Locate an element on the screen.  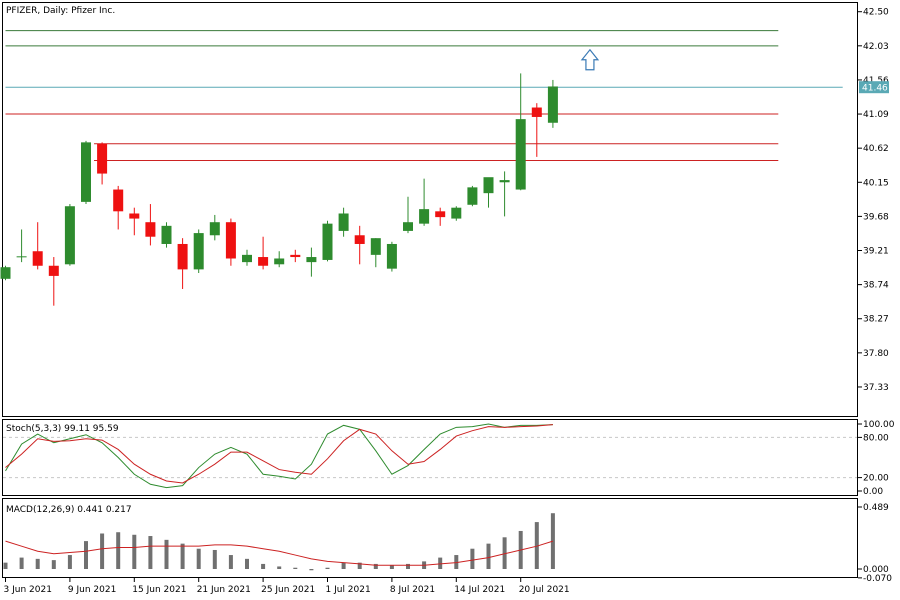
price-chart-title: PFIZER, Daily: Pfizer Inc. is located at coordinates (60, 11).